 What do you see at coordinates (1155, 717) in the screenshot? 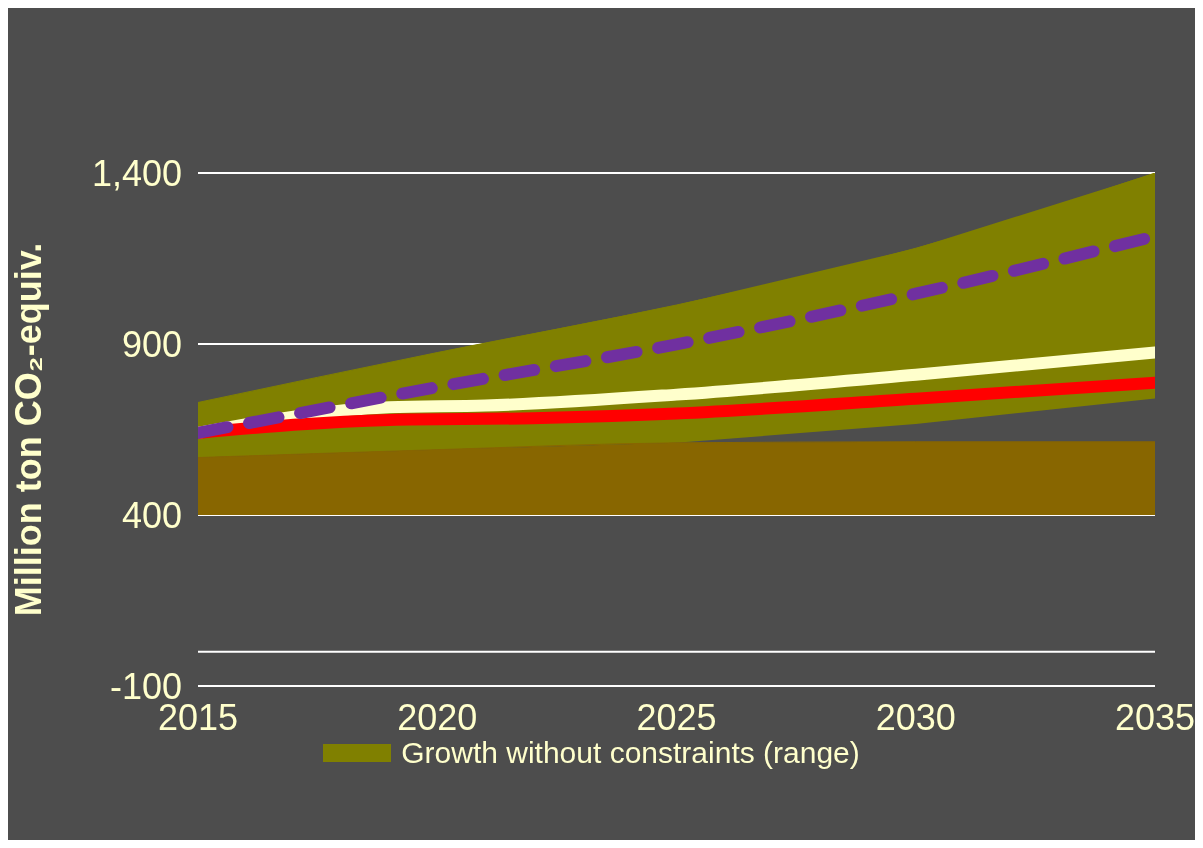
I see `x-tick-label: 2035` at bounding box center [1155, 717].